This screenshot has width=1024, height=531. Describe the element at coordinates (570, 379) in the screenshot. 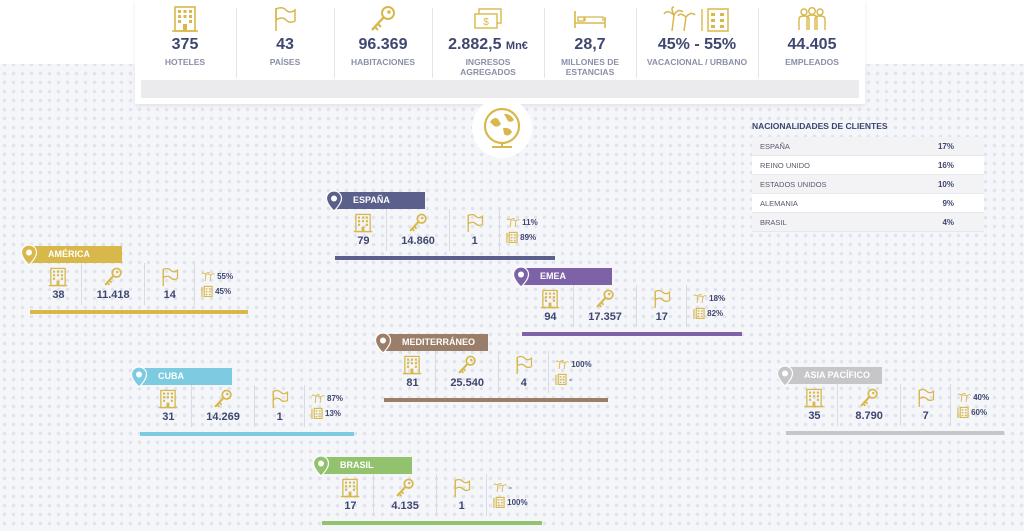

I see `region-urban-pct: -` at that location.